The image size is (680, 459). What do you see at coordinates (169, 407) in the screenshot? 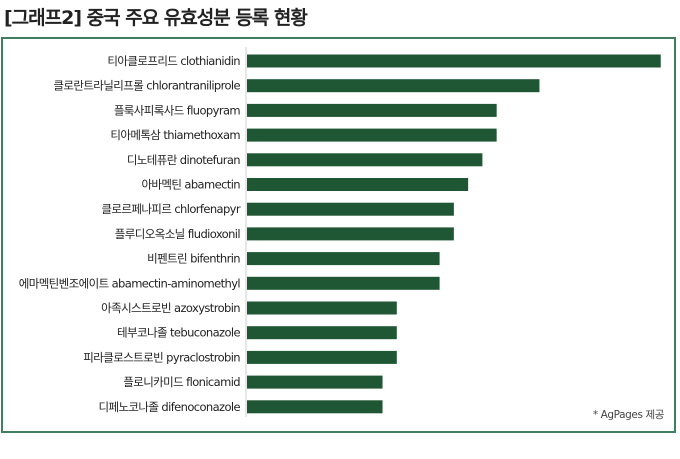
I see `category-label: 디페노코나졸 difenoconazole` at bounding box center [169, 407].